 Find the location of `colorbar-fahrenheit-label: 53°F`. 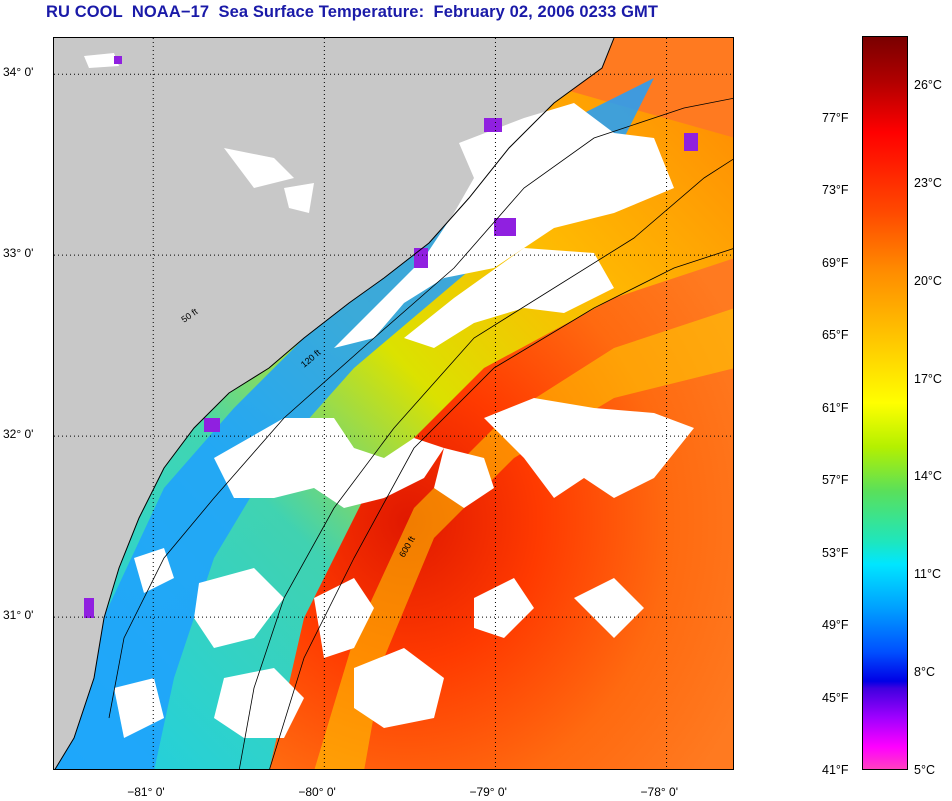

colorbar-fahrenheit-label: 53°F is located at coordinates (835, 552).